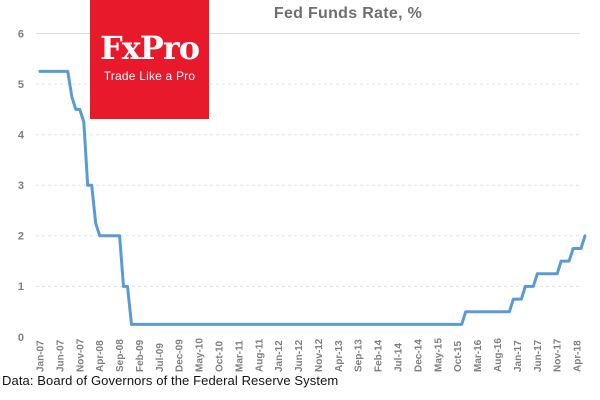 This screenshot has height=400, width=600. Describe the element at coordinates (239, 356) in the screenshot. I see `x-tick-label: Mar-11` at that location.